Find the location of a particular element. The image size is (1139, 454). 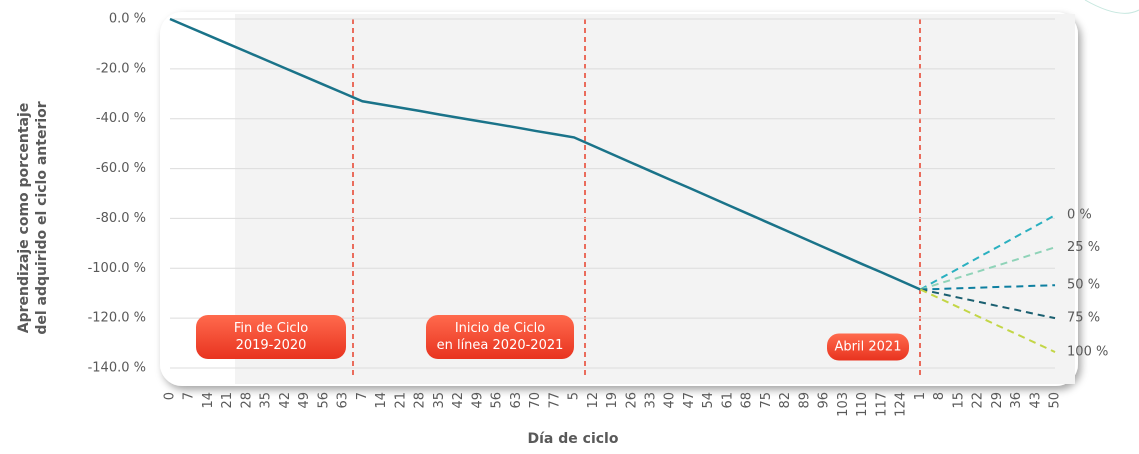

x-tick-label: 5 is located at coordinates (574, 396).